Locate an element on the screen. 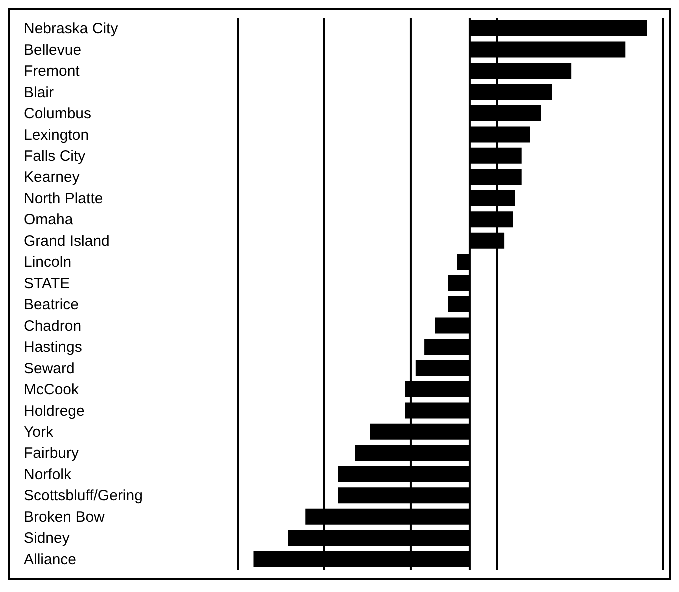 The height and width of the screenshot is (592, 679). y-tick-label: Hastings is located at coordinates (53, 347).